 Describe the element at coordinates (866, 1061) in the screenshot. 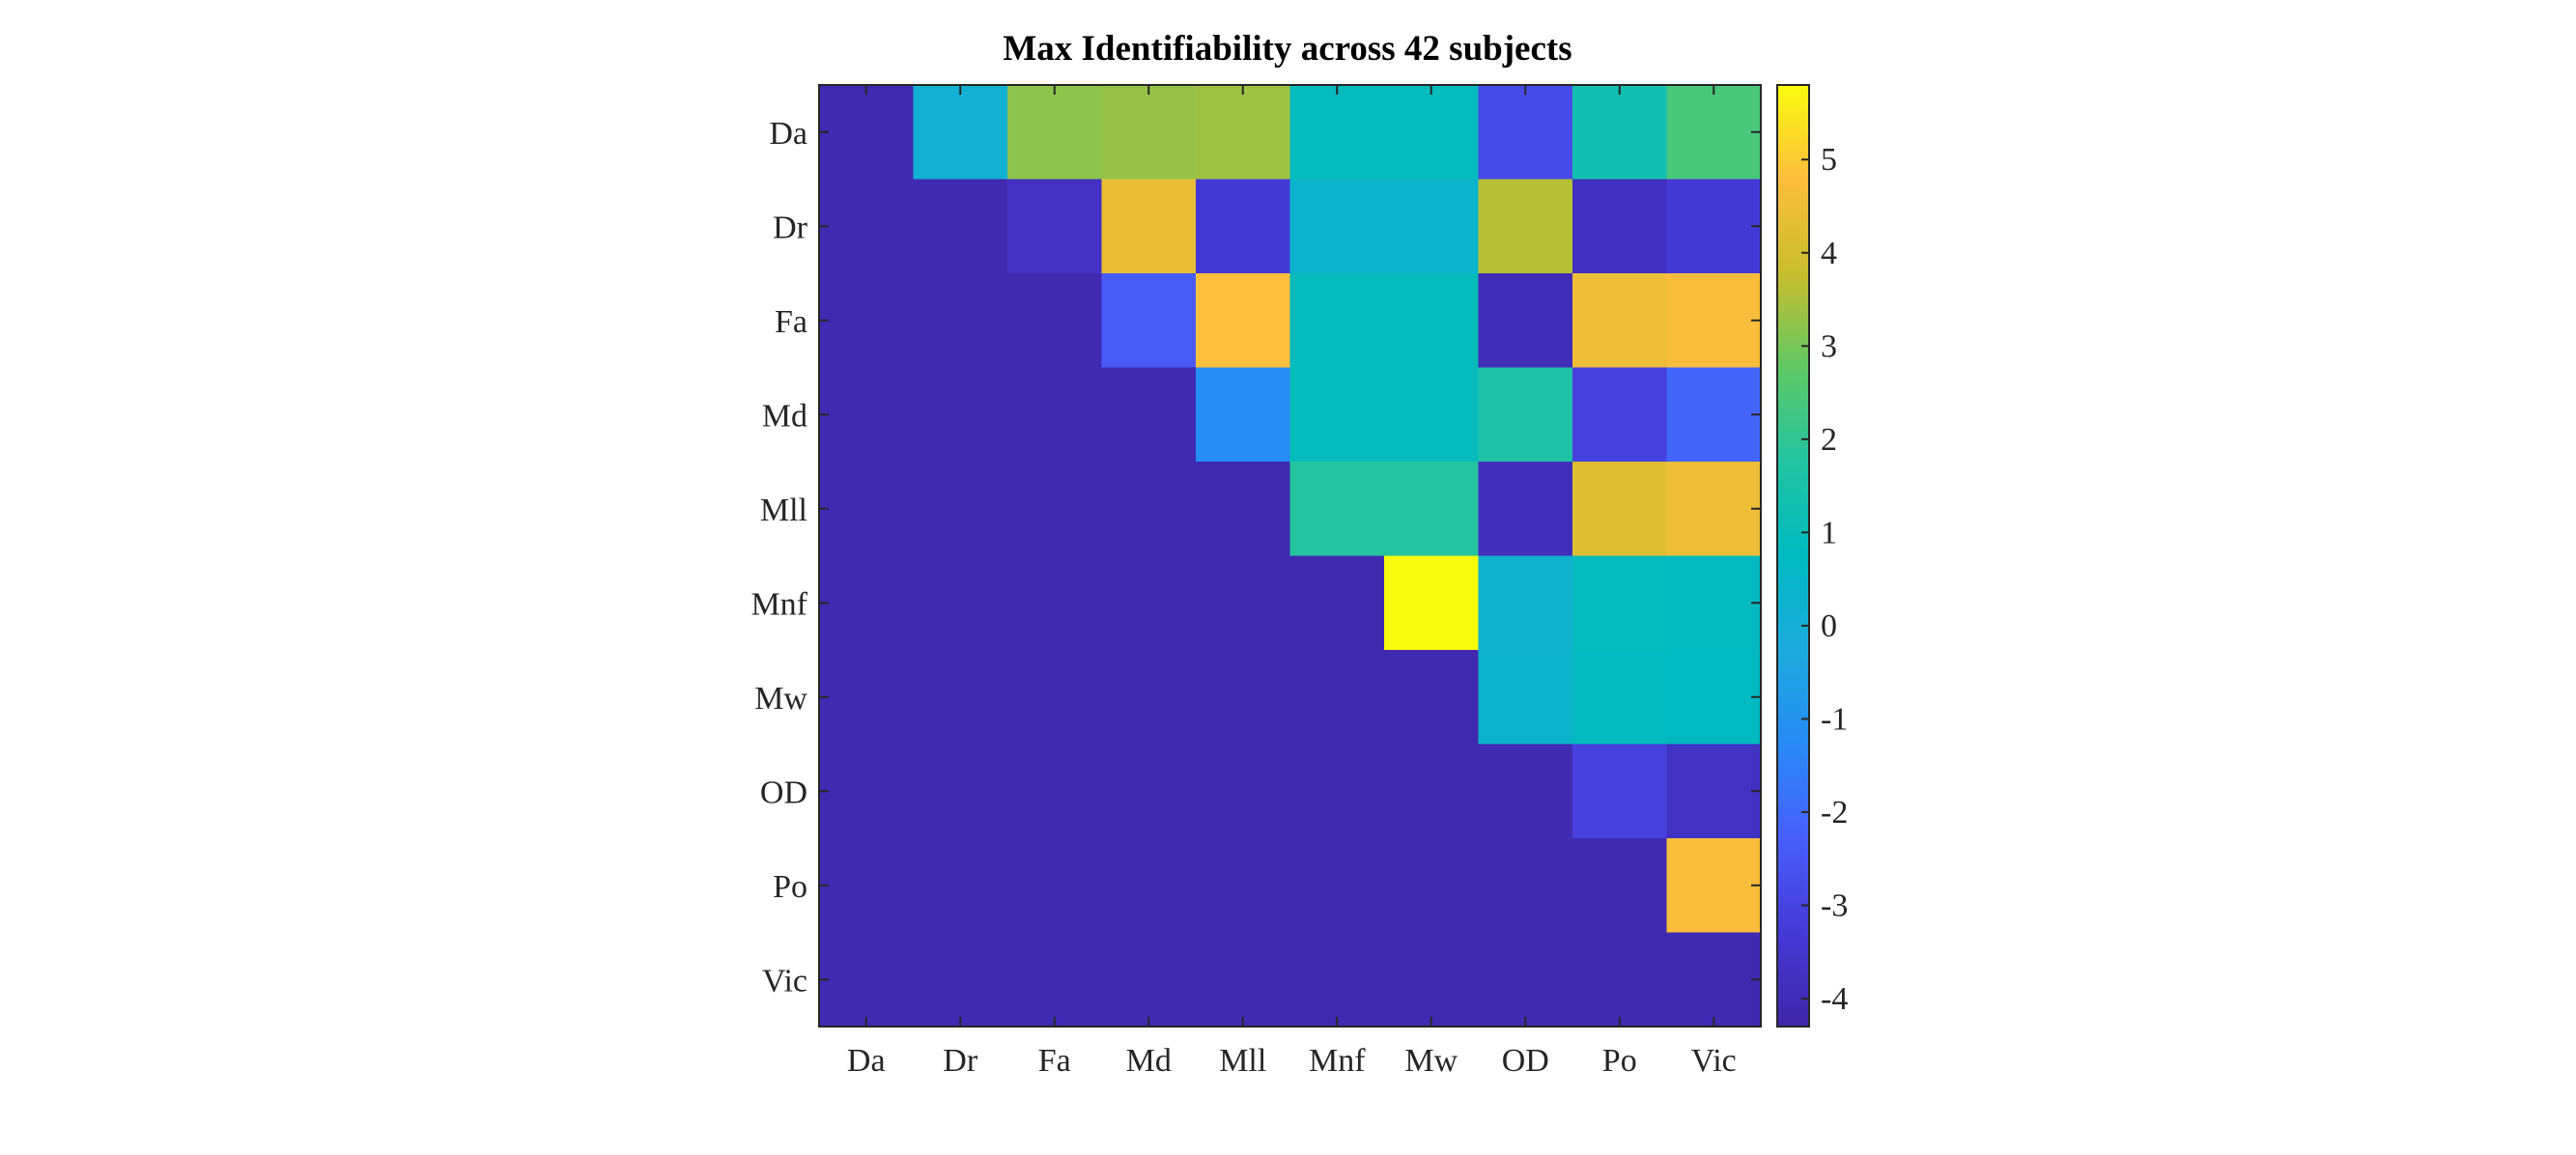

I see `x-tick-label: Da` at that location.